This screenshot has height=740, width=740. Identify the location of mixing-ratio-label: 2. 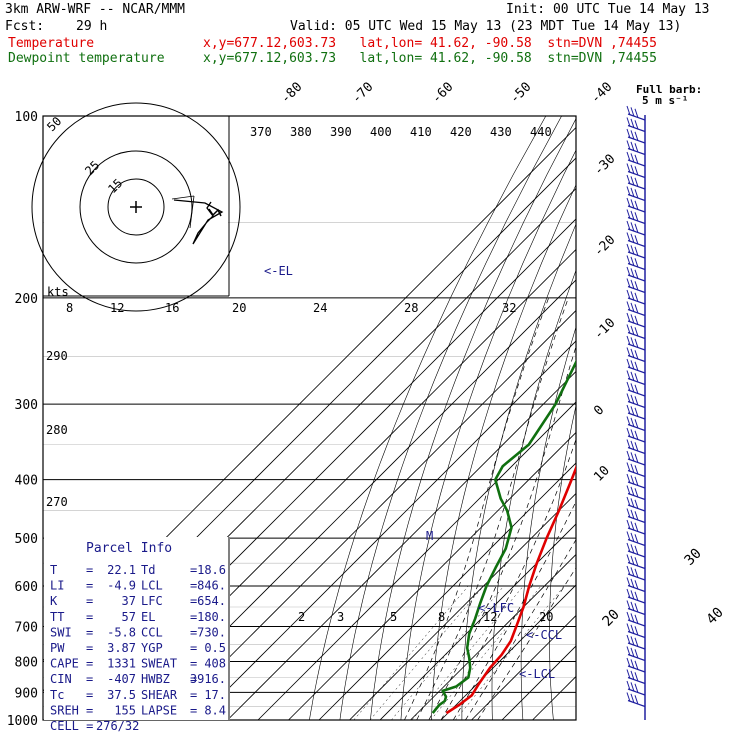
(301, 617).